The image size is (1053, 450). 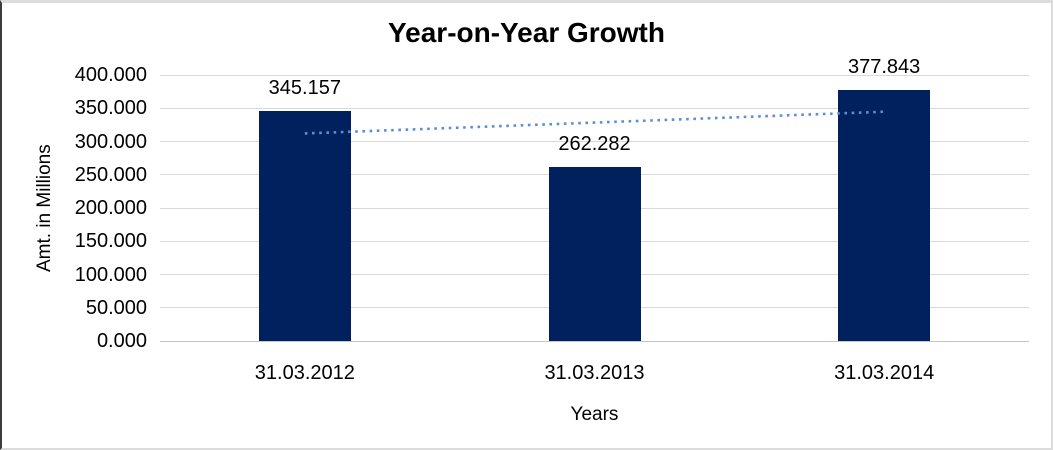 What do you see at coordinates (884, 373) in the screenshot?
I see `x-tick-label: 31.03.2014` at bounding box center [884, 373].